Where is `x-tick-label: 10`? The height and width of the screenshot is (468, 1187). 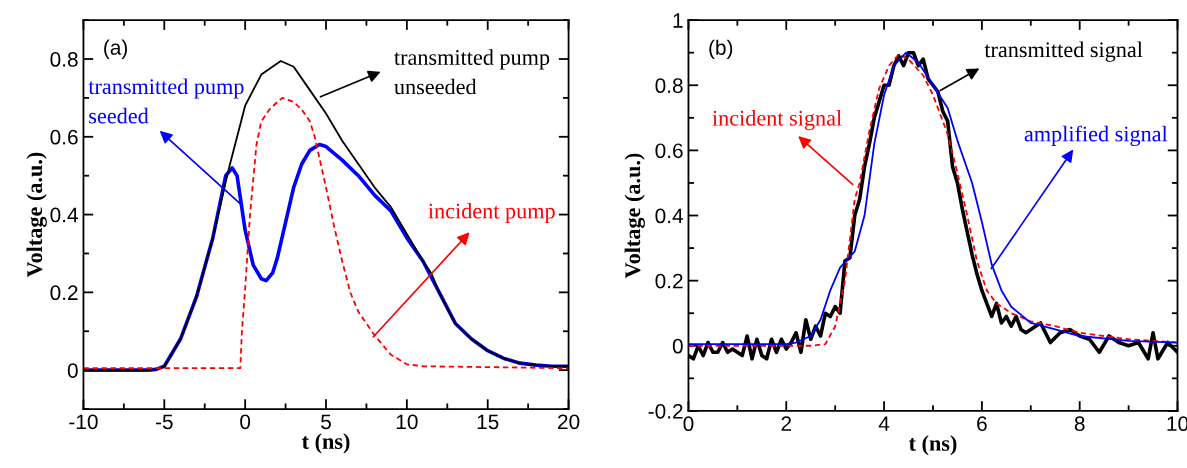
x-tick-label: 10 is located at coordinates (407, 422).